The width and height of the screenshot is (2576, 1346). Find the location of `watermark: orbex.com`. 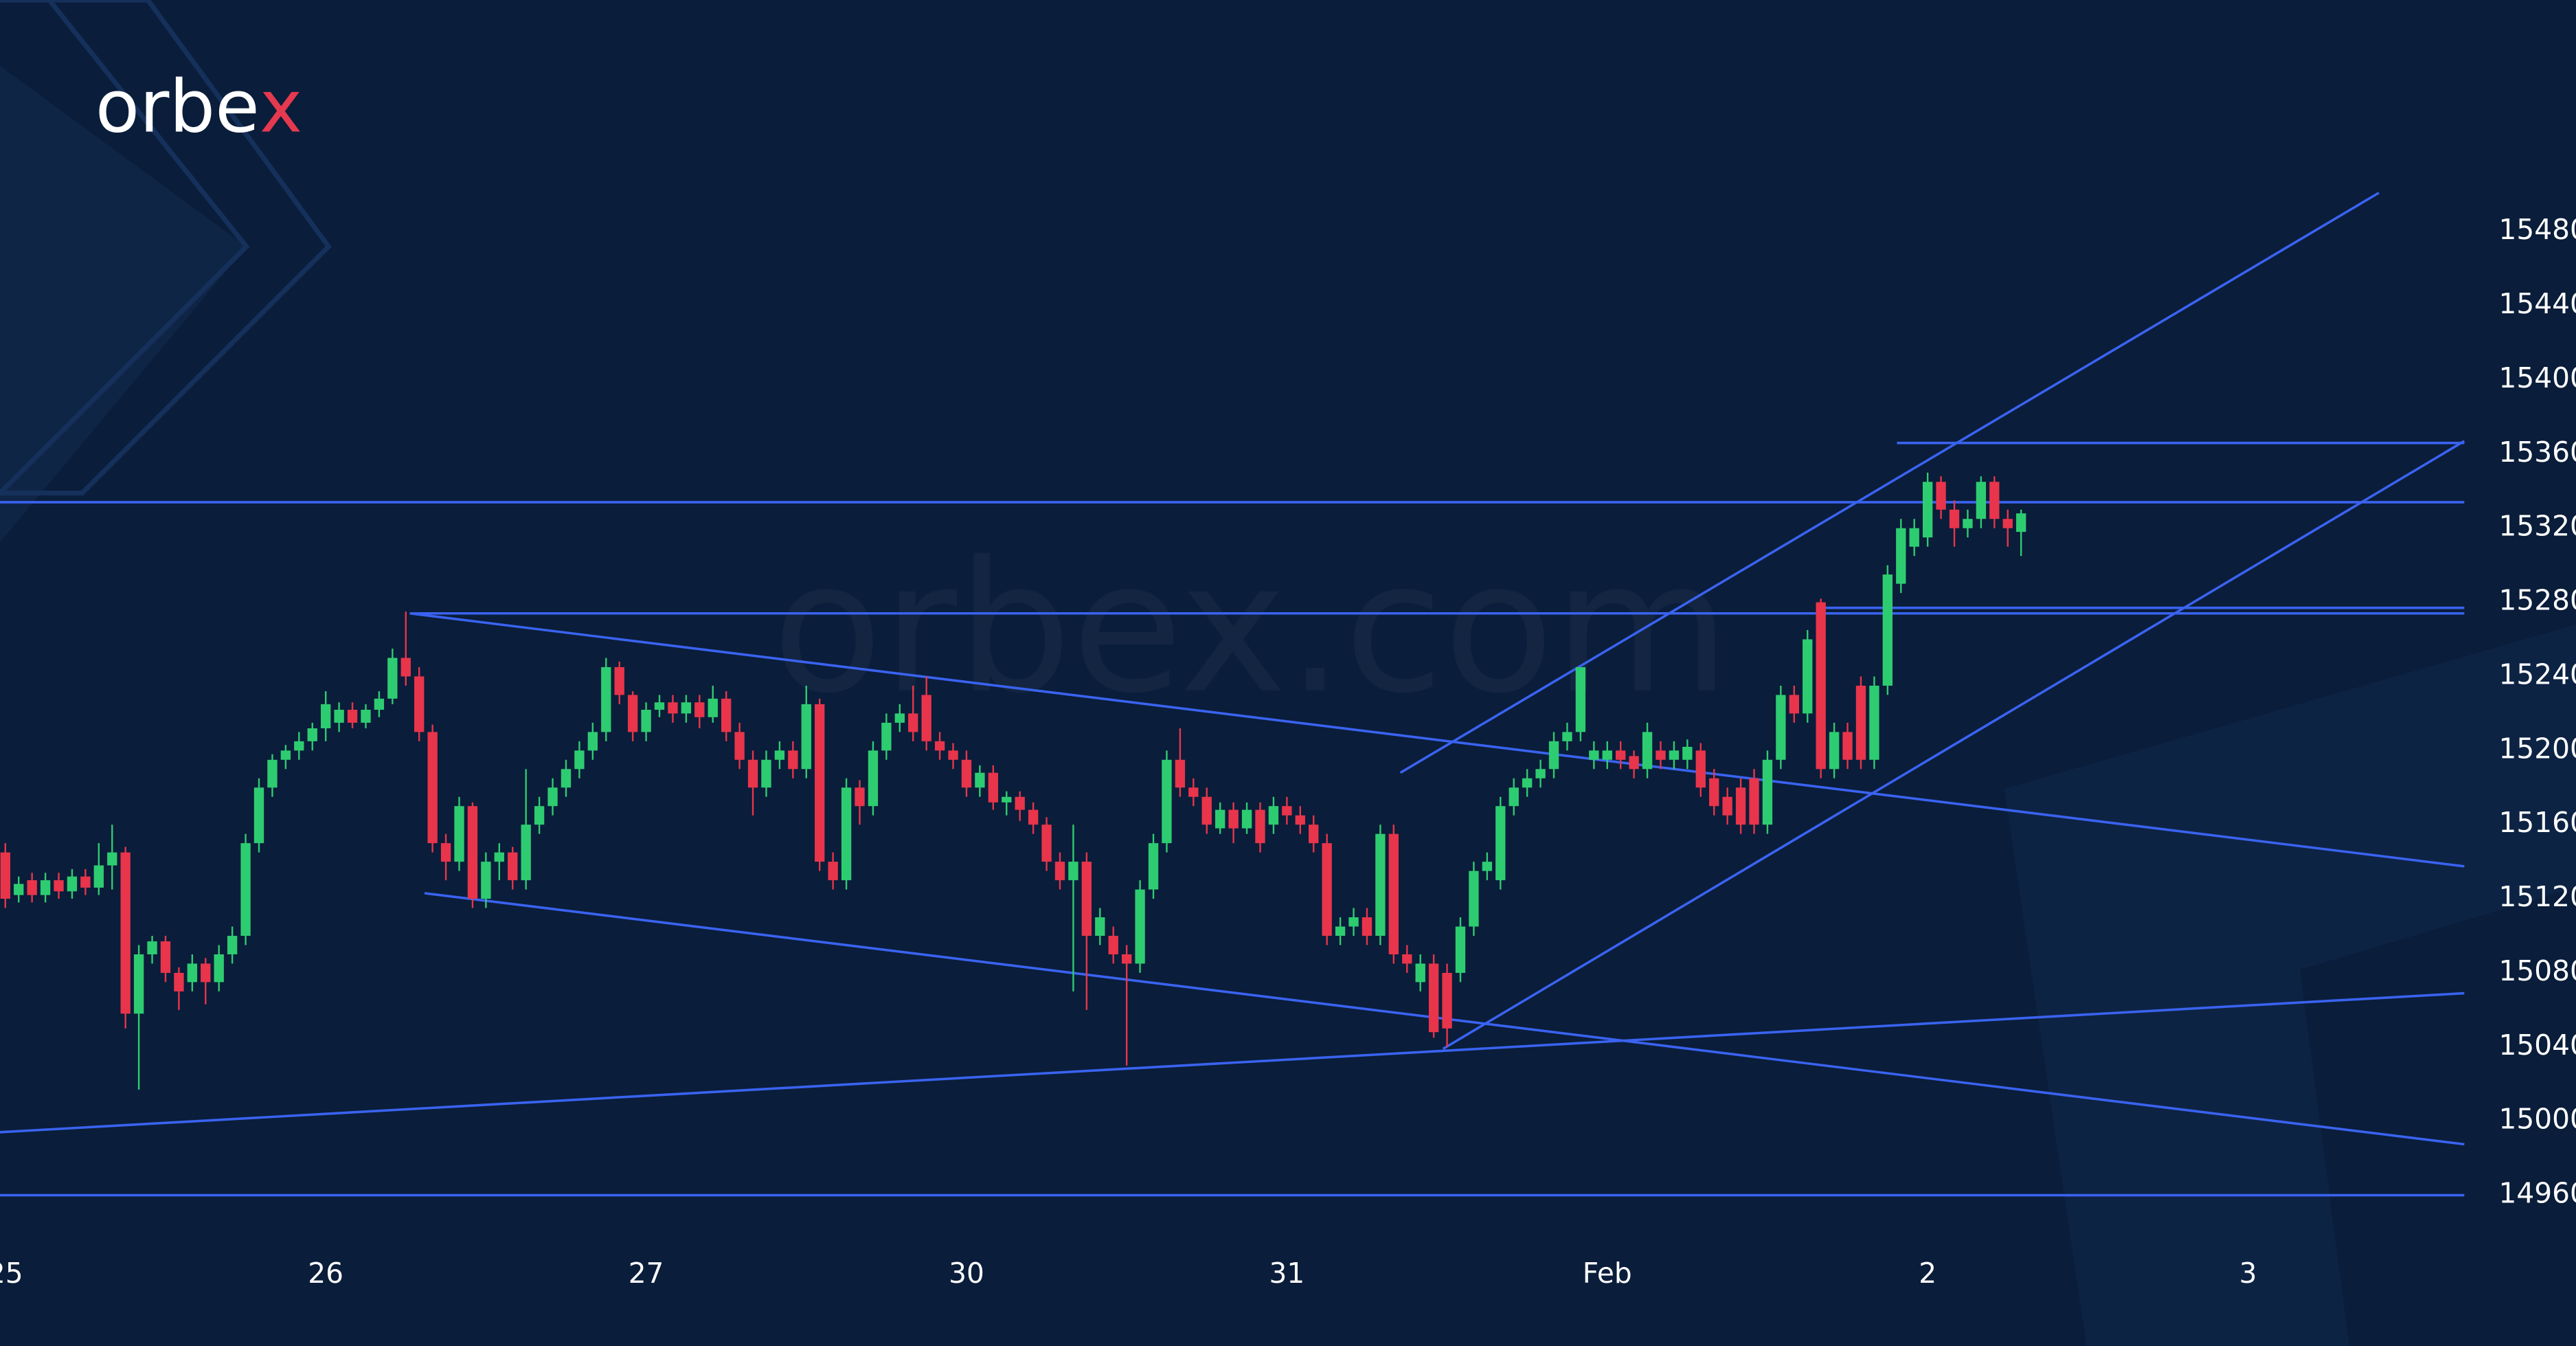

watermark: orbex.com is located at coordinates (1251, 629).